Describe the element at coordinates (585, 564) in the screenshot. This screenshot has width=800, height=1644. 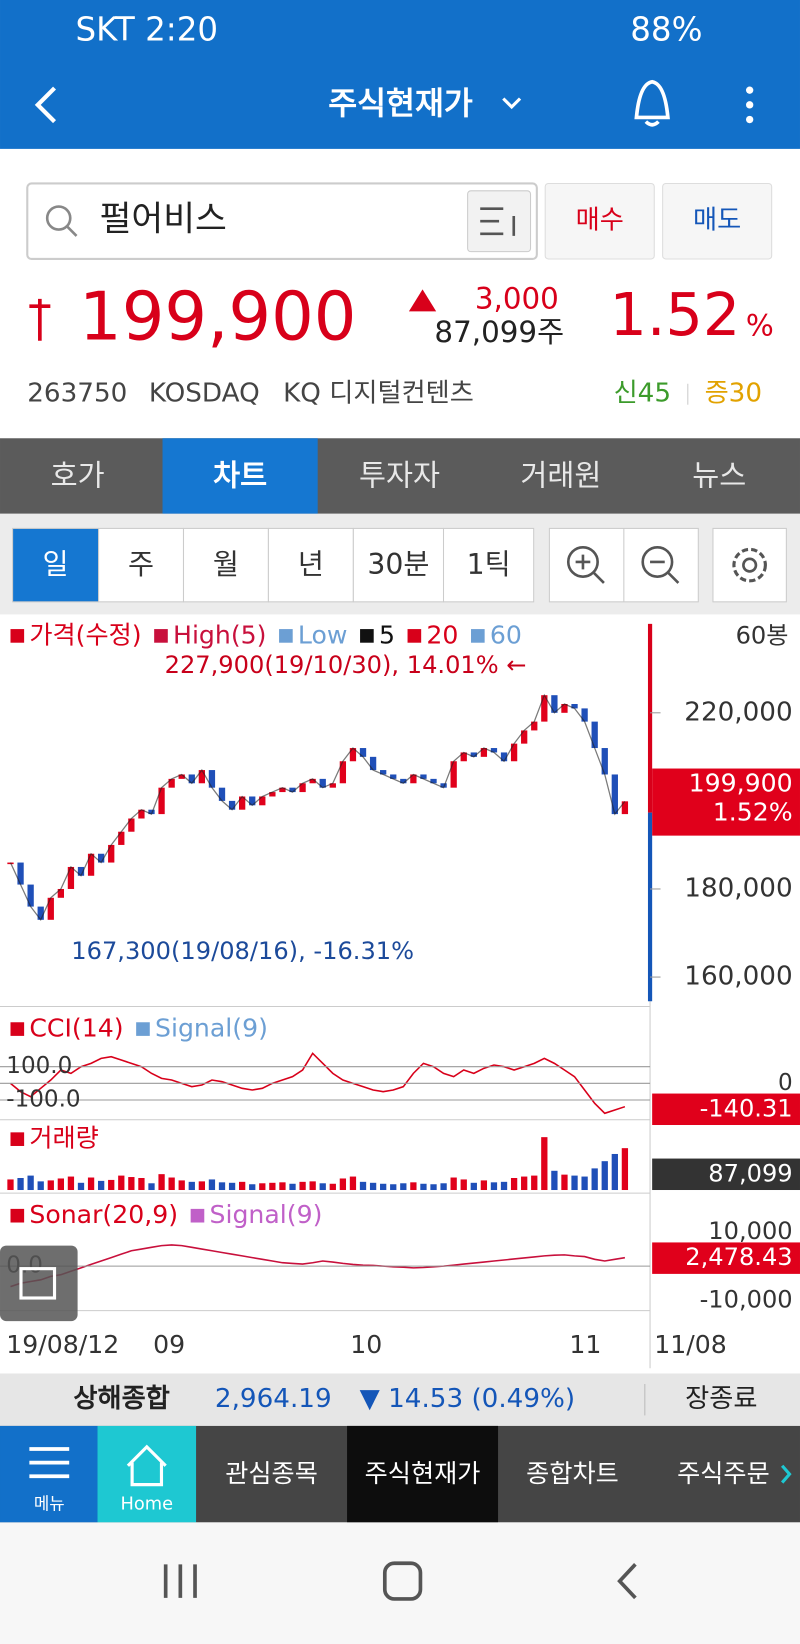
I see `zoom-in` at that location.